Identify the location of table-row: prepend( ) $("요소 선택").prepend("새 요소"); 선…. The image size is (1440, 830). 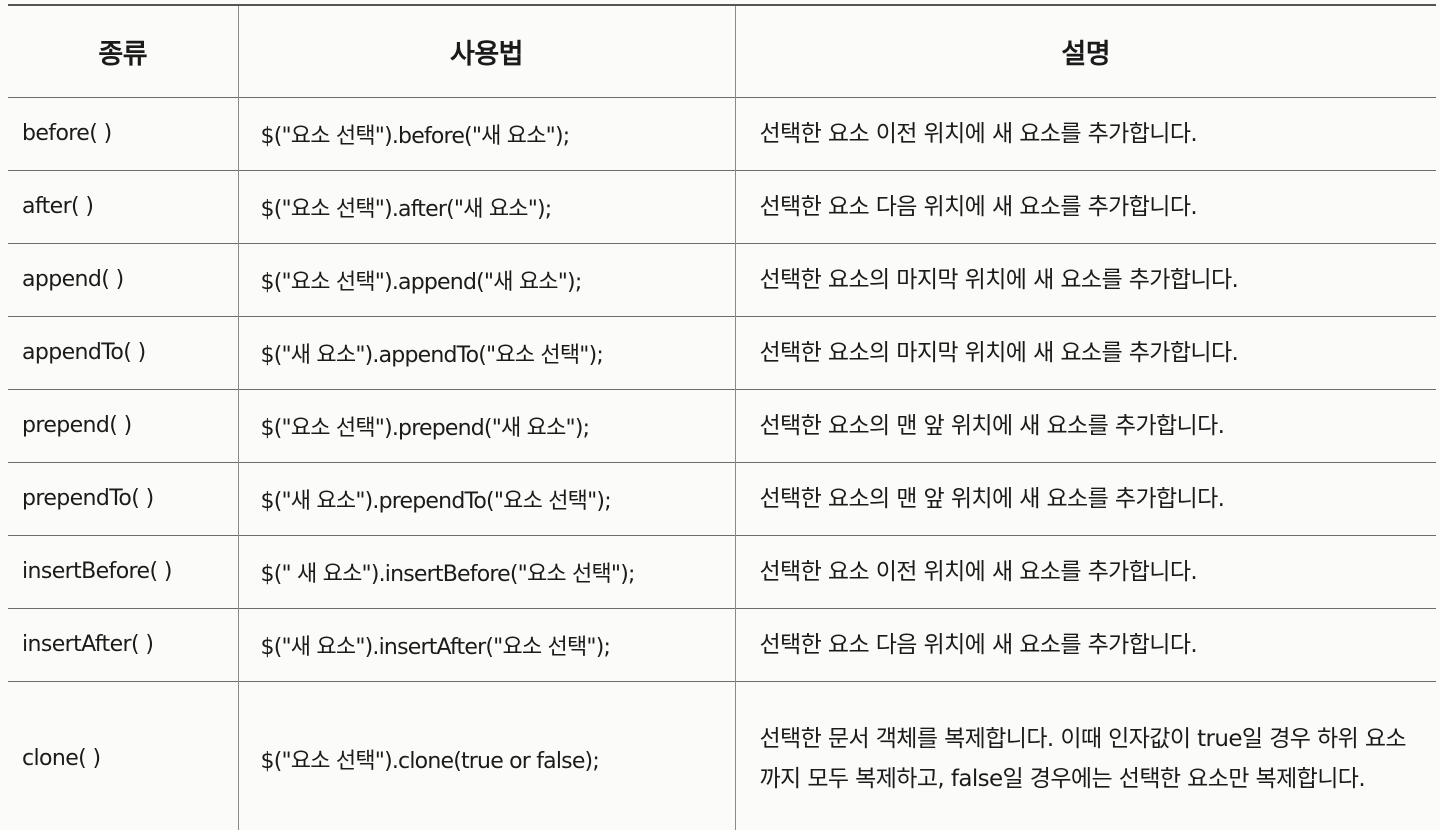
(722, 425).